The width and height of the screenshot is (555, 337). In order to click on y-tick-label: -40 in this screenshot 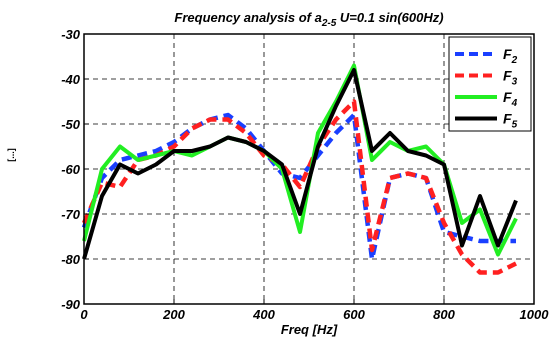, I will do `click(71, 79)`.